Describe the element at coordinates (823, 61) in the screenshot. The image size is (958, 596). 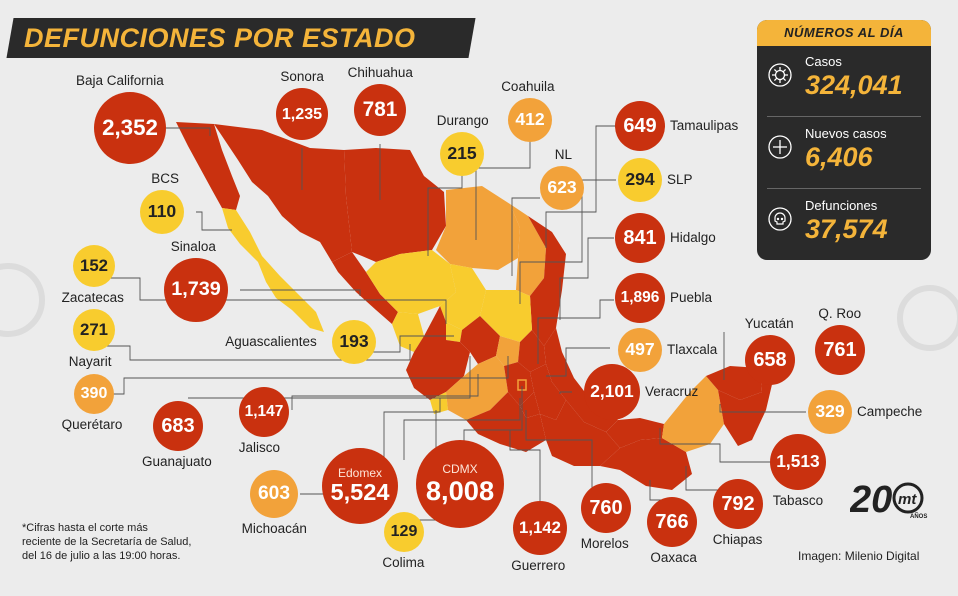
I see `stat-label: Casos` at that location.